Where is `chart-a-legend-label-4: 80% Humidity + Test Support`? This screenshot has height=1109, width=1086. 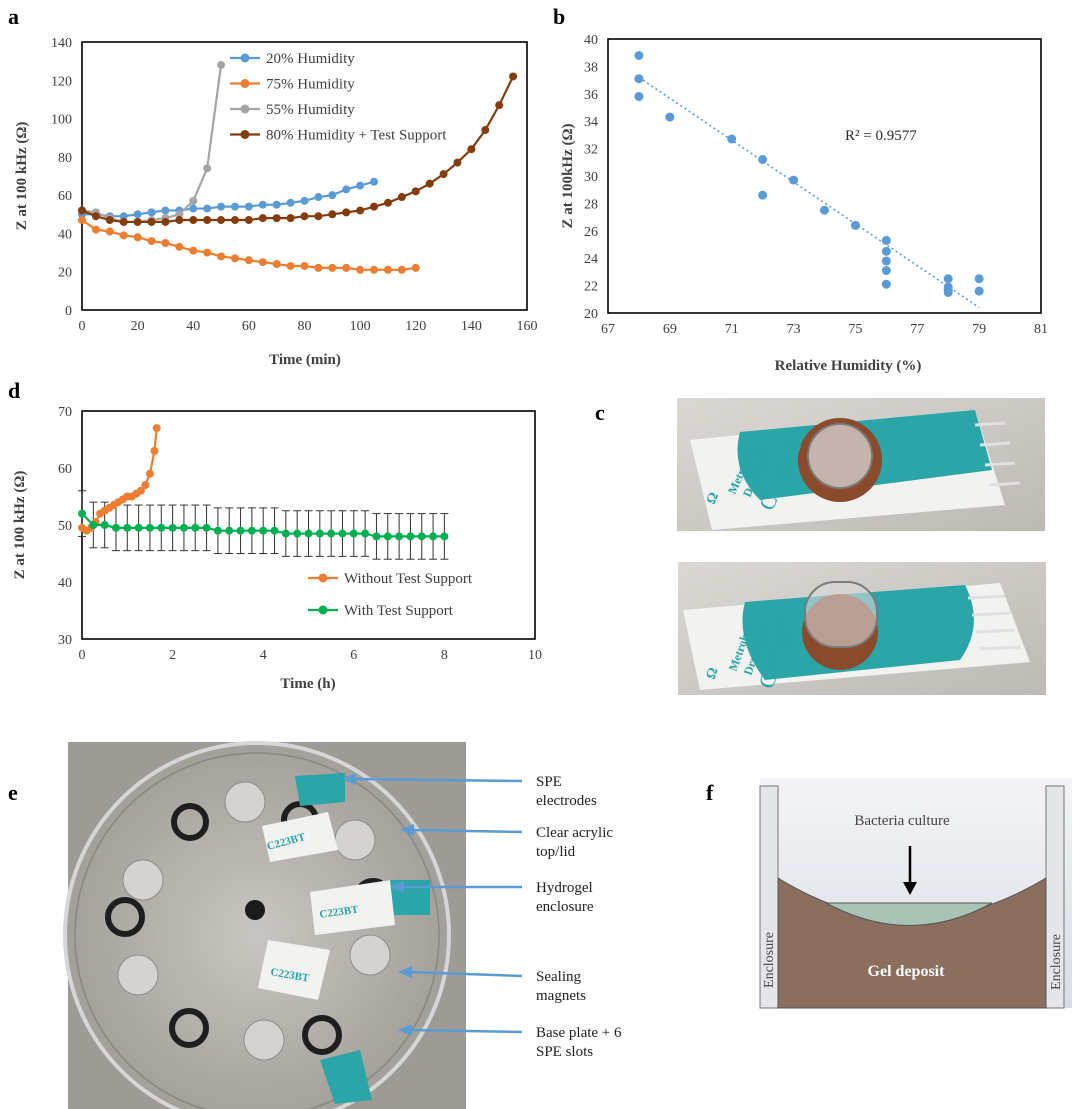 chart-a-legend-label-4: 80% Humidity + Test Support is located at coordinates (356, 136).